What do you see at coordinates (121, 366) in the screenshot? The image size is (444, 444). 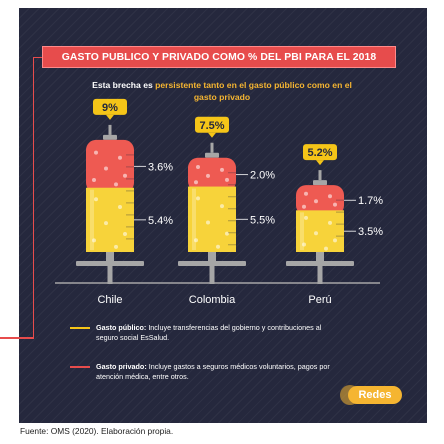 I see `legend-label-private: Gasto privado:` at bounding box center [121, 366].